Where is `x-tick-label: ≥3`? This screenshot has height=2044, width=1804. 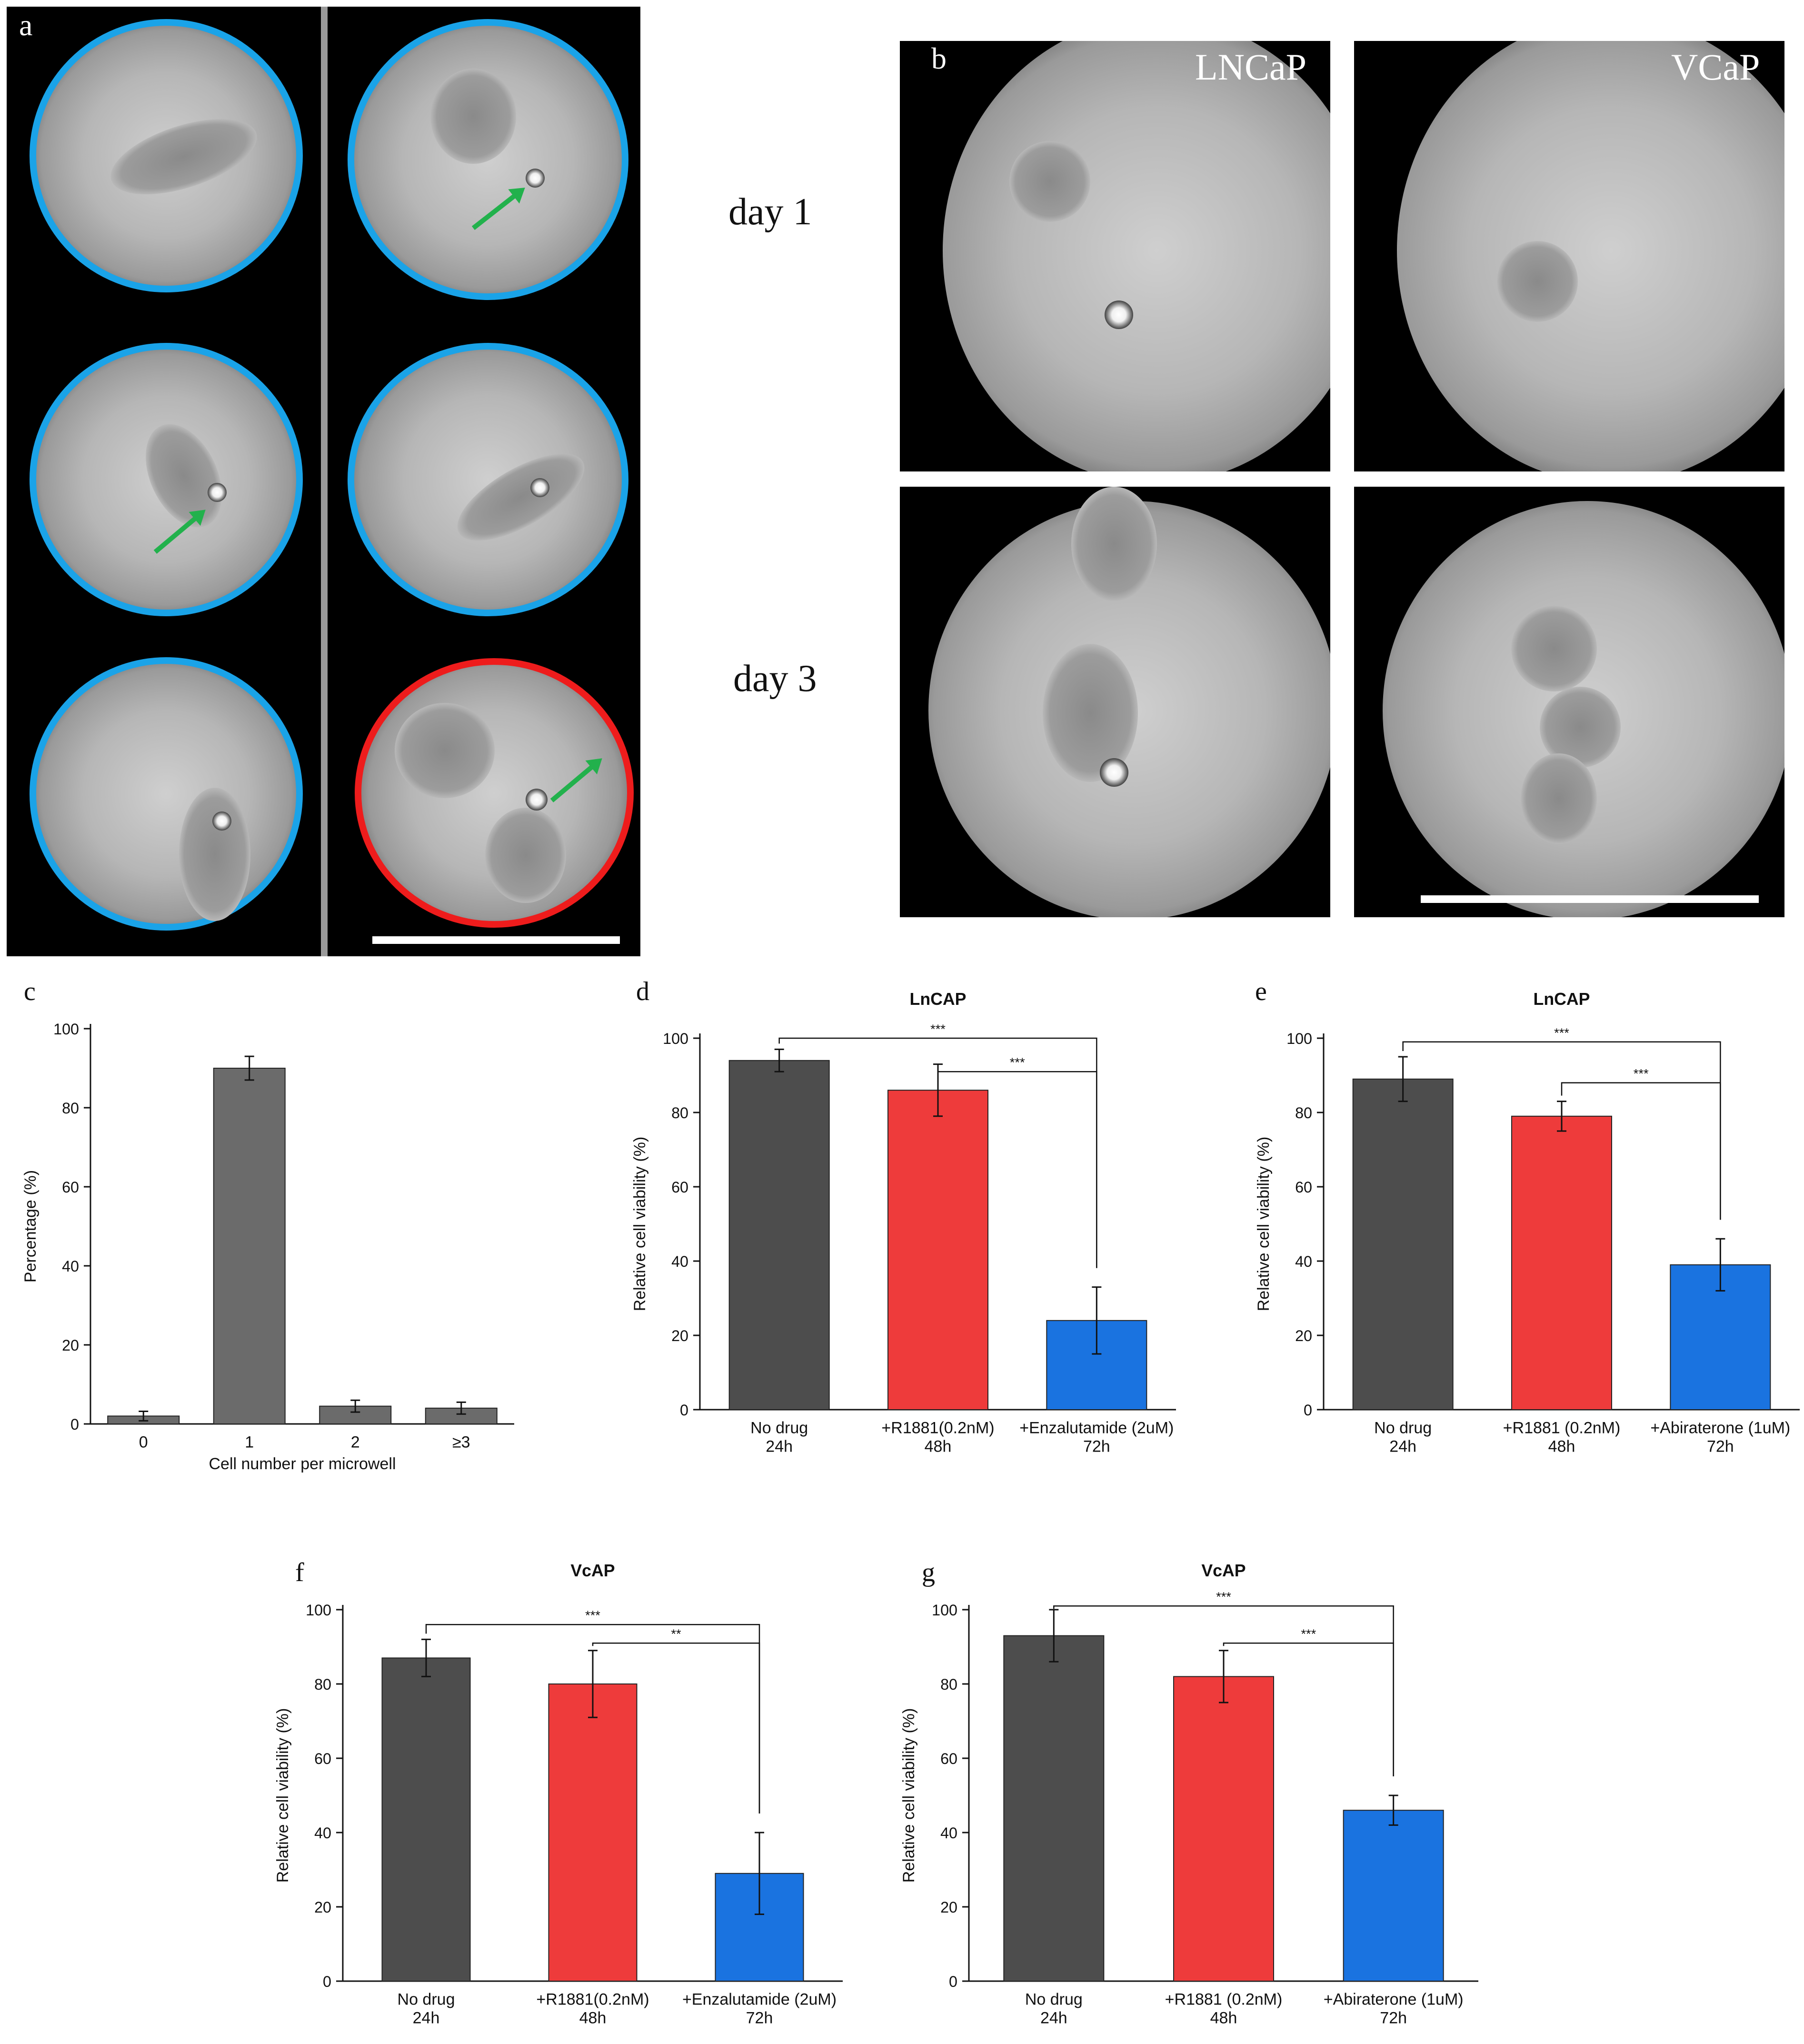 x-tick-label: ≥3 is located at coordinates (461, 1442).